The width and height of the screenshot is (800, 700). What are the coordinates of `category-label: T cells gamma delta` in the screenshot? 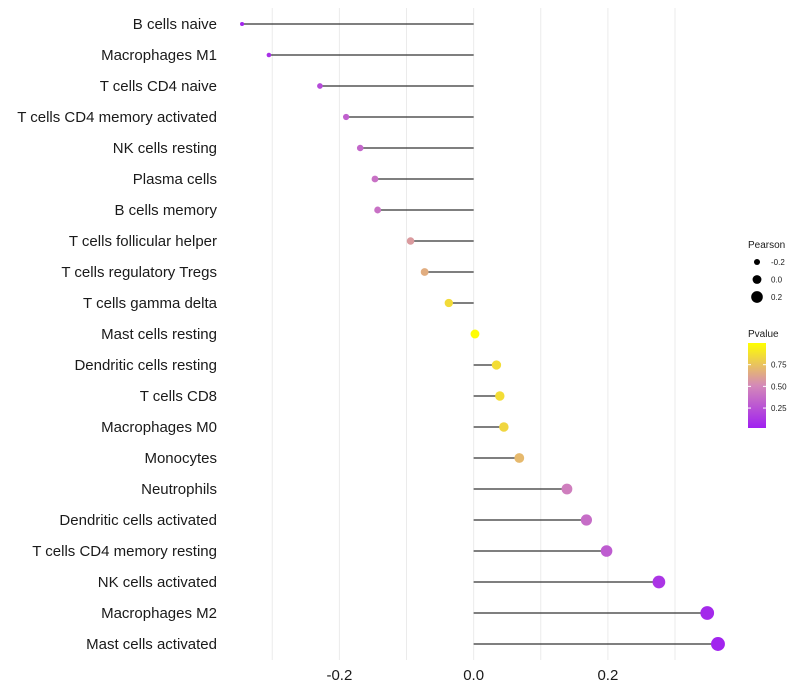 It's located at (150, 303).